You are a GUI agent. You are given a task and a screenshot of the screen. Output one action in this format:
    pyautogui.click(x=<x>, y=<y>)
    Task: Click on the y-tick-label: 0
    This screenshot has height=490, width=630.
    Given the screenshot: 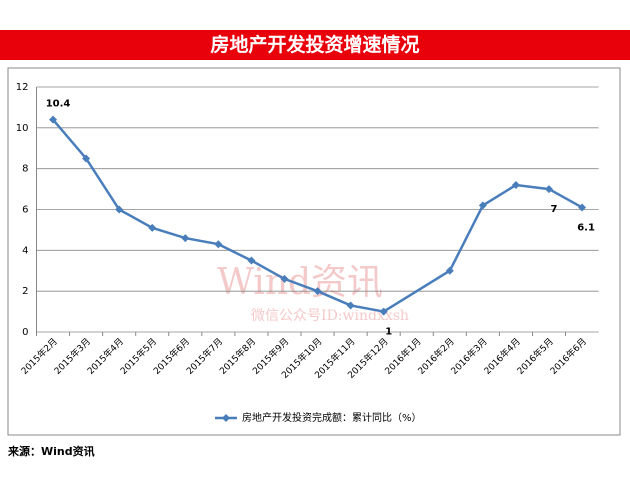 What is the action you would take?
    pyautogui.click(x=25, y=332)
    